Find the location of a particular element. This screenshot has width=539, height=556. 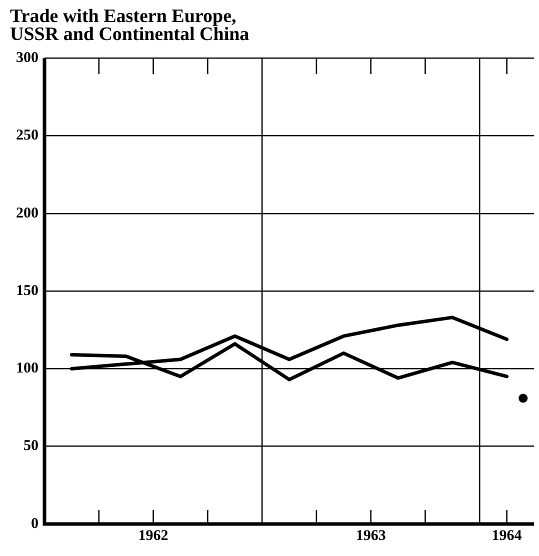

x-tick-label: 1963 is located at coordinates (371, 536).